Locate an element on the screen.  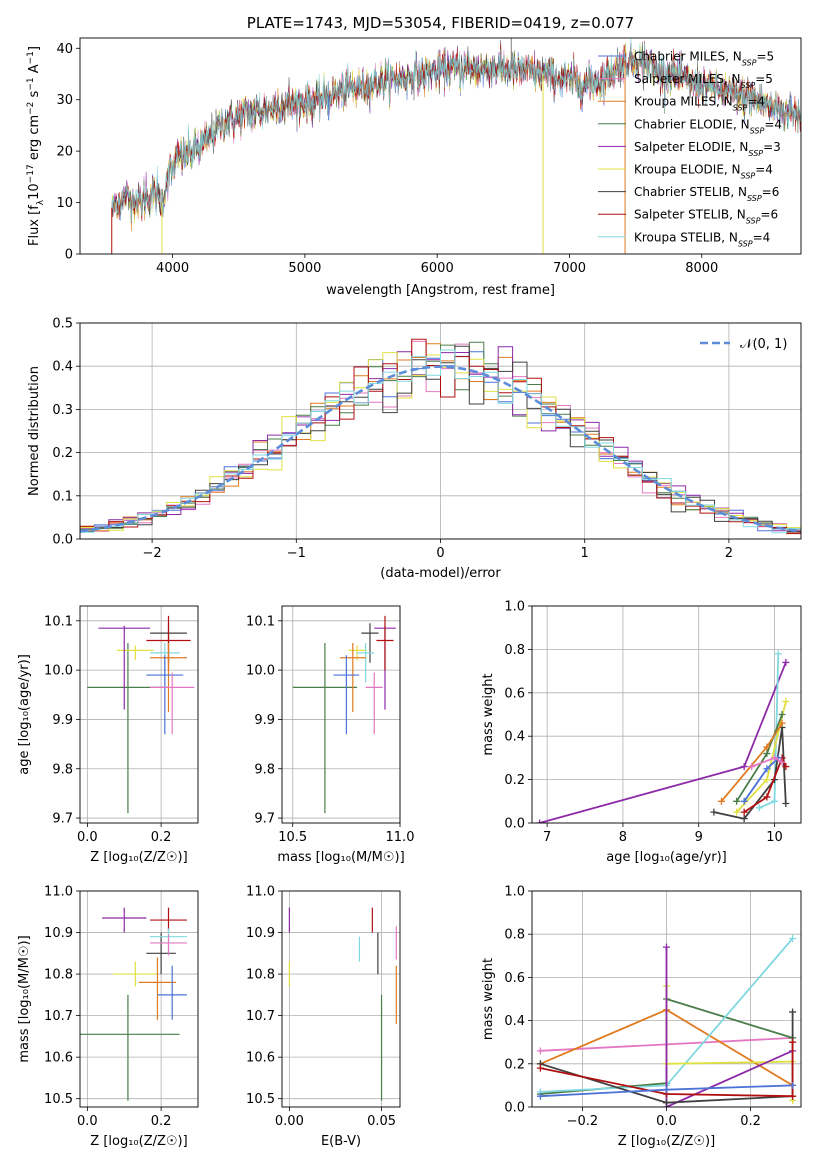
legend-text: Chabrier MILES, N is located at coordinates (688, 57).